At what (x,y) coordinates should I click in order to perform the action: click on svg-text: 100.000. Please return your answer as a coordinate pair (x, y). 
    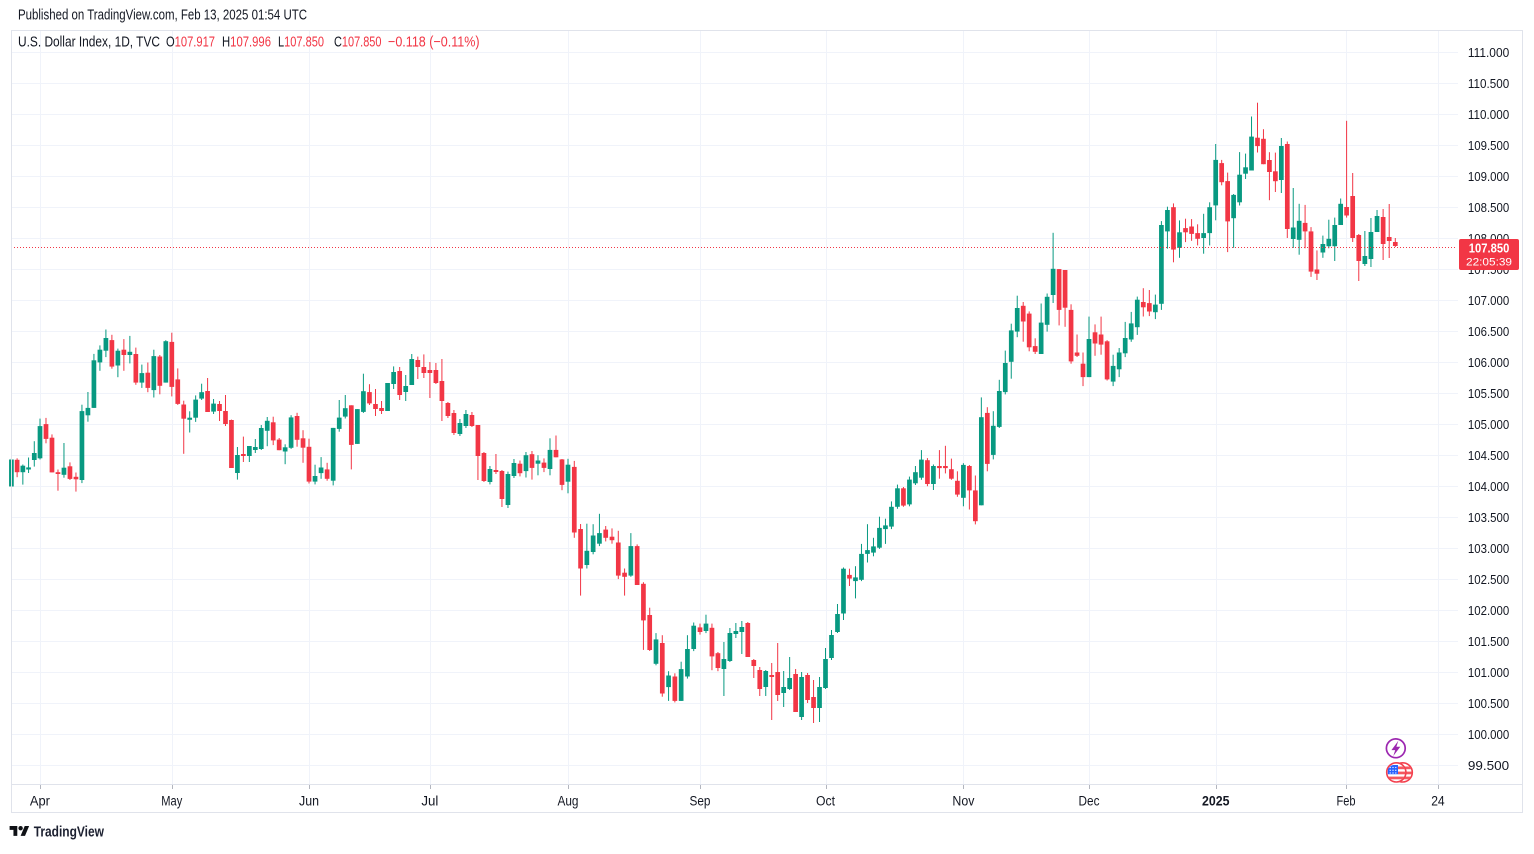
    Looking at the image, I should click on (1488, 734).